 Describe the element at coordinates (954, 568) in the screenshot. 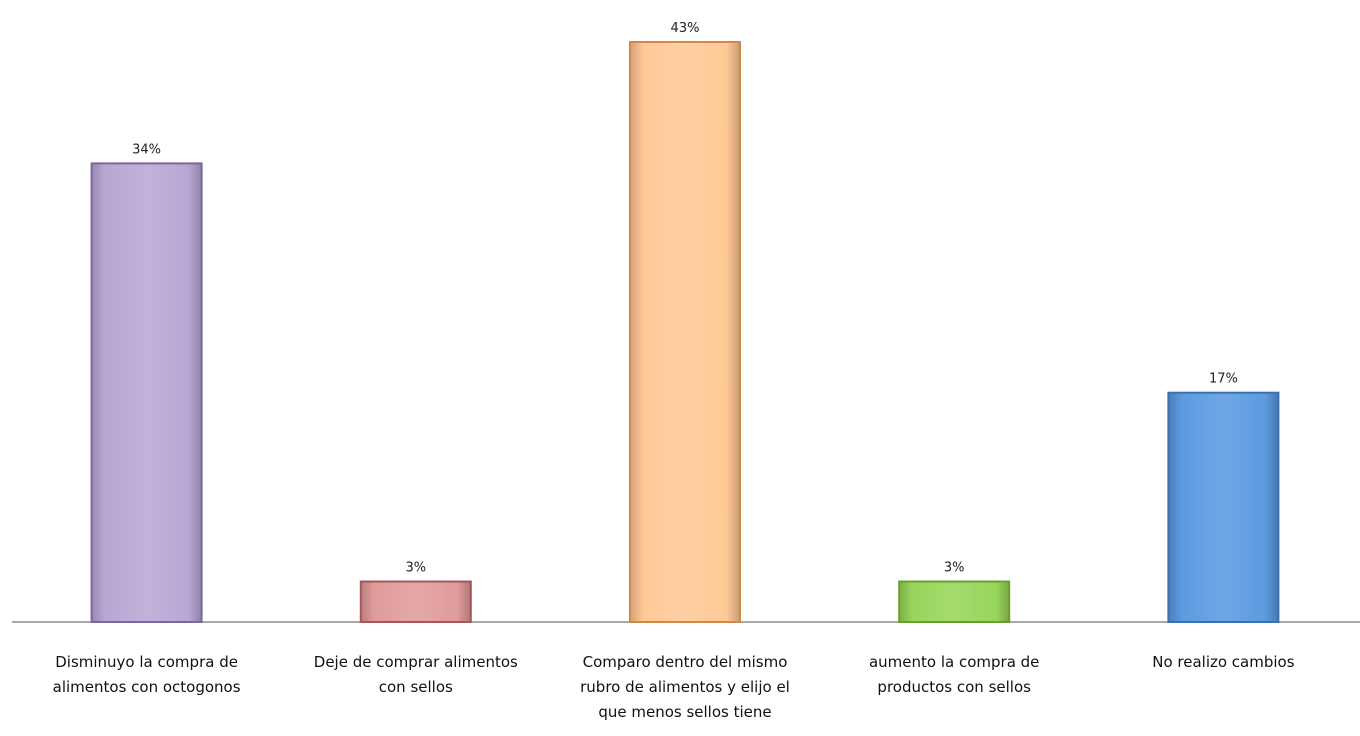

I see `data-label-4: 3%` at that location.